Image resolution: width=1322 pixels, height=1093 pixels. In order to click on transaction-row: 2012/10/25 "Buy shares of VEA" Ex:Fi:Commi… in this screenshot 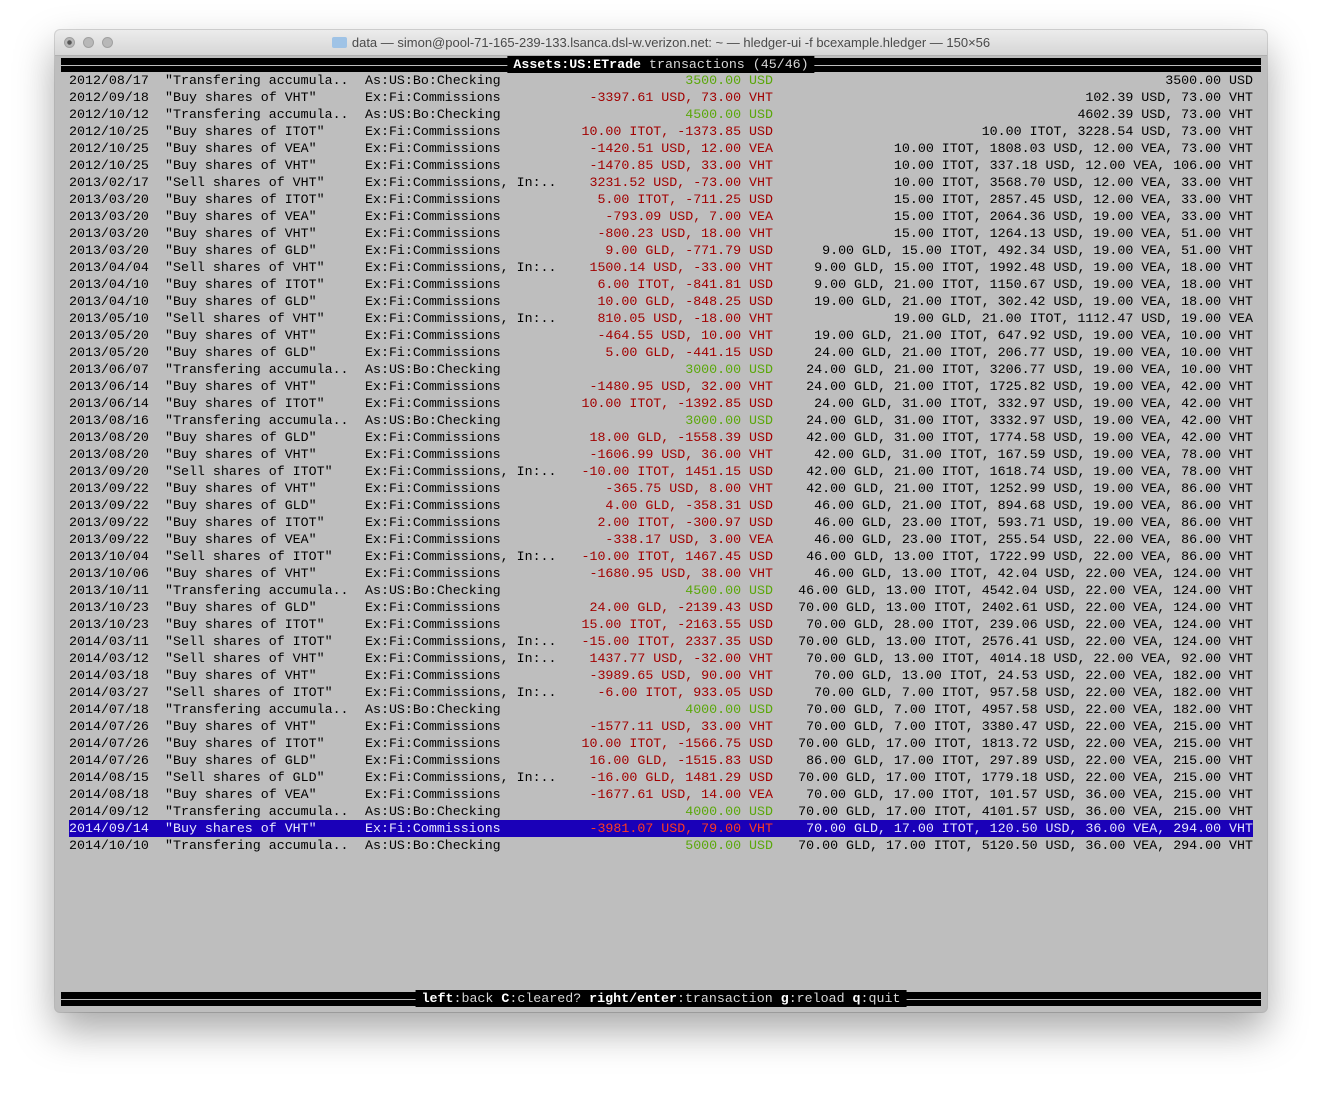, I will do `click(661, 148)`.